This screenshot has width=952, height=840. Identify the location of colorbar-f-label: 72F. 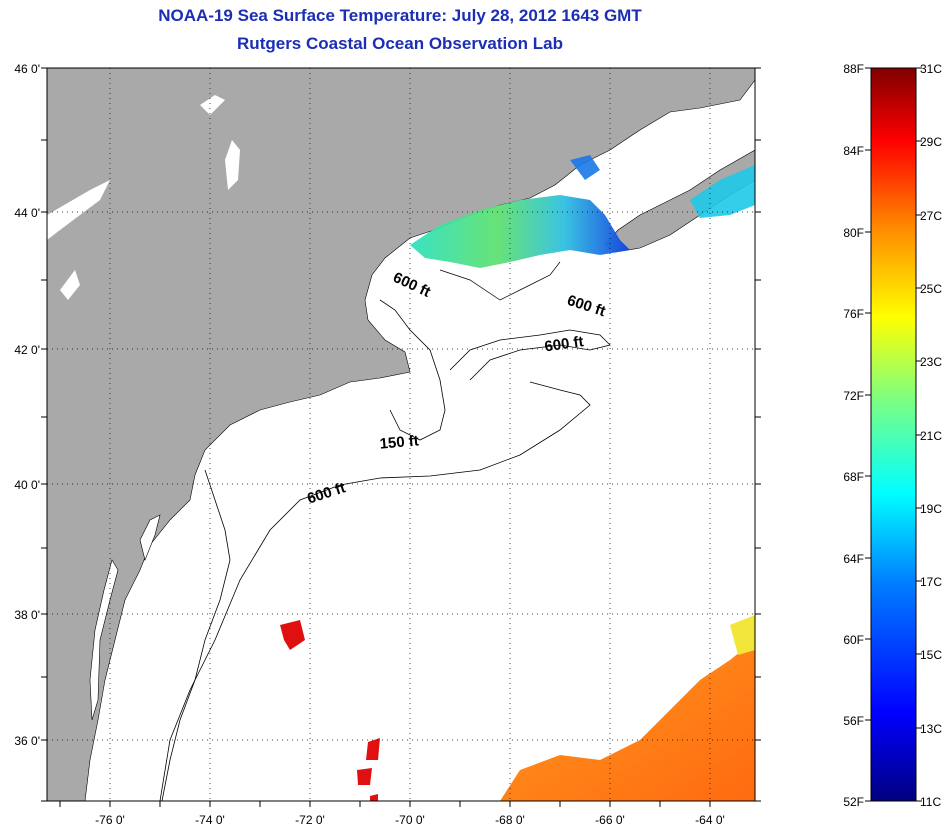
(853, 396).